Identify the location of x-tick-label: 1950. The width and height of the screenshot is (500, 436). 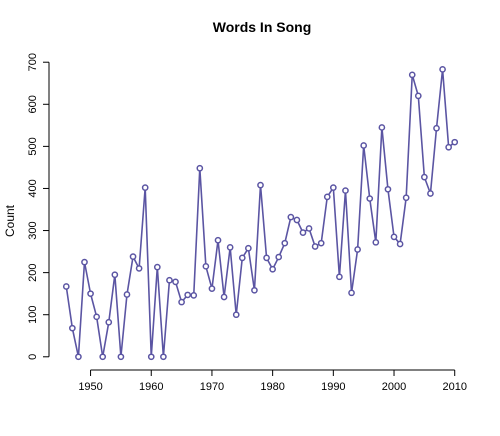
(90, 387).